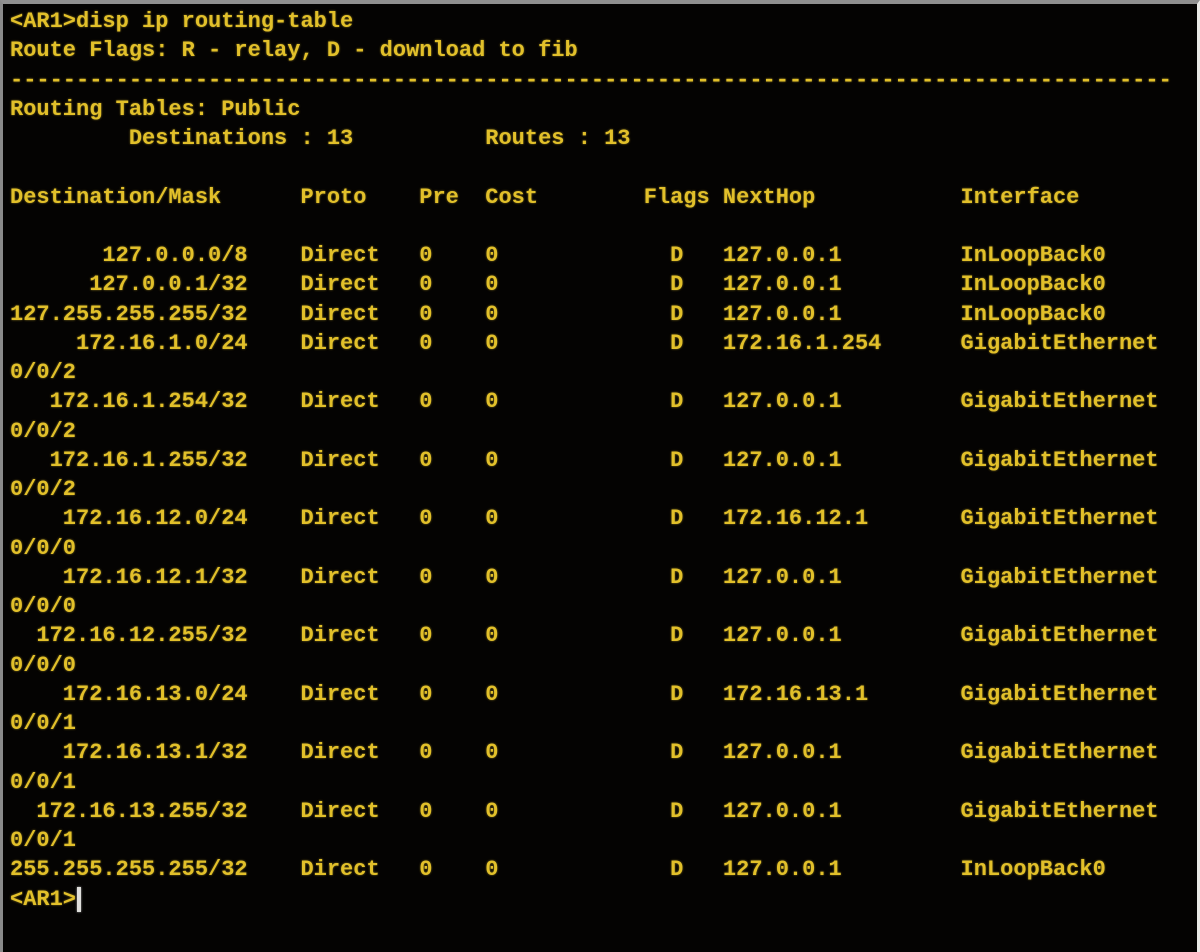 The image size is (1200, 952). Describe the element at coordinates (603, 899) in the screenshot. I see `command-prompt-line: <AR1>` at that location.